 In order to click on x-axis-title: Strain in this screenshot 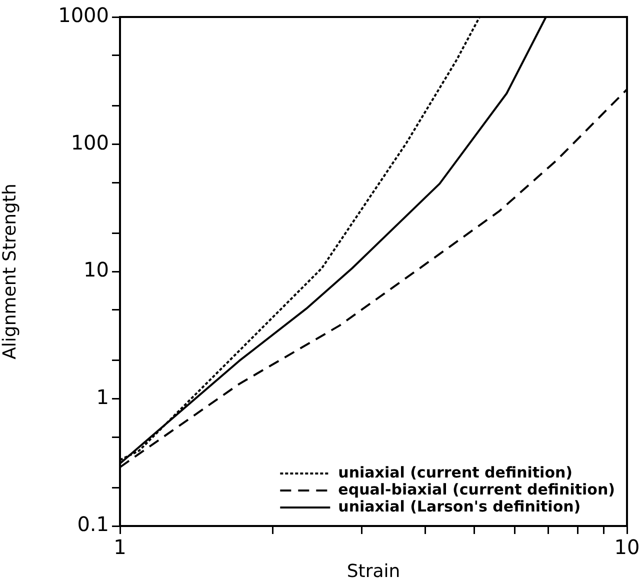, I will do `click(373, 571)`.